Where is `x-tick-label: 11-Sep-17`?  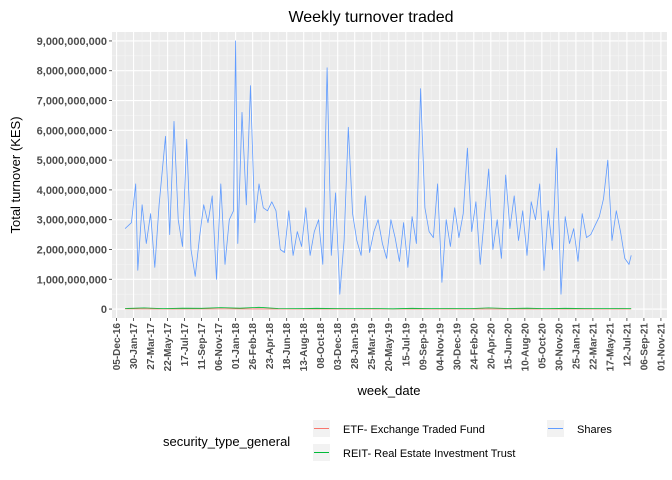 x-tick-label: 11-Sep-17 is located at coordinates (202, 346).